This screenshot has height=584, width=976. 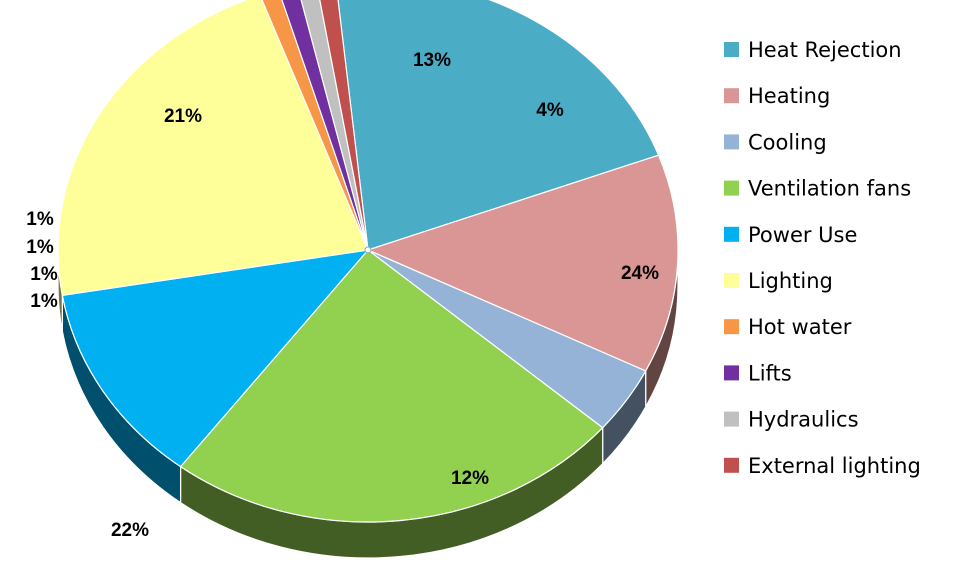 I want to click on legend-label: Lighting, so click(x=790, y=281).